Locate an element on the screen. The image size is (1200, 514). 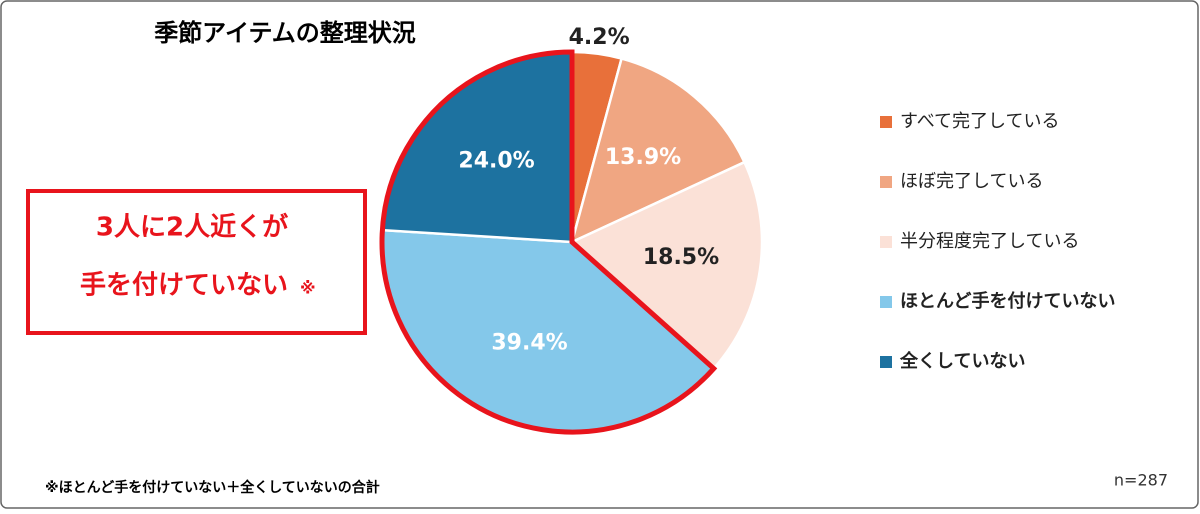
legend-label: 半分程度完了している is located at coordinates (989, 241).